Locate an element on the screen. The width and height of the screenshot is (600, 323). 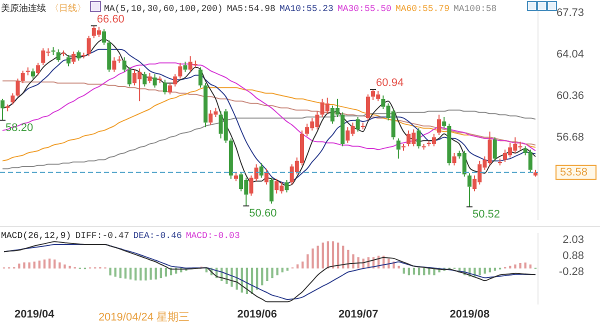
y-tick-label: 67.73 is located at coordinates (570, 13).